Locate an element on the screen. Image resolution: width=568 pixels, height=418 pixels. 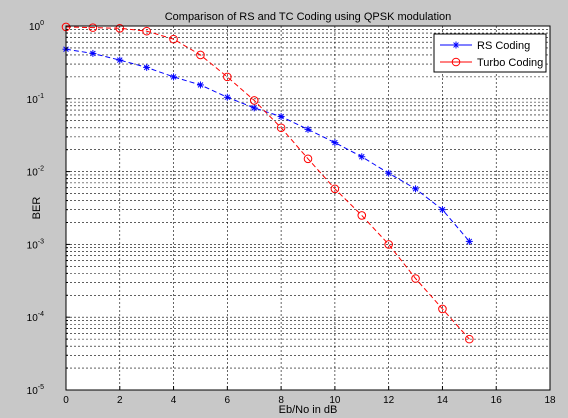
x-tick-label: 4 is located at coordinates (174, 400).